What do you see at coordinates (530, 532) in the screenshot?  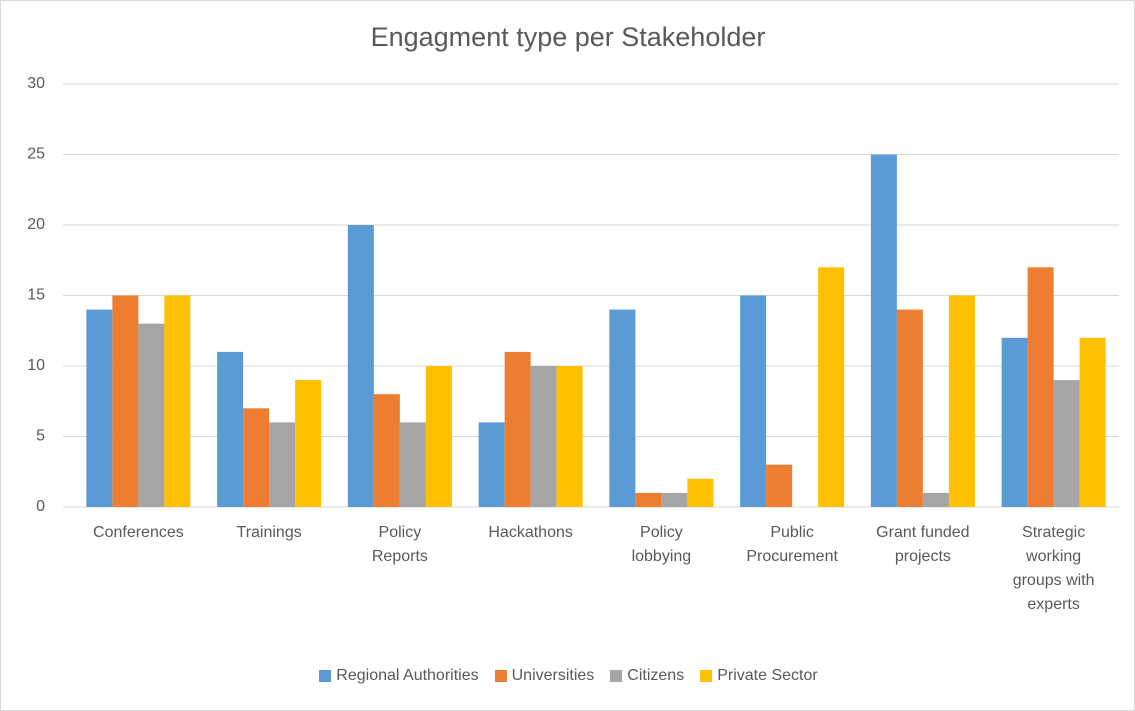 I see `x-tick-label: Hackathons` at bounding box center [530, 532].